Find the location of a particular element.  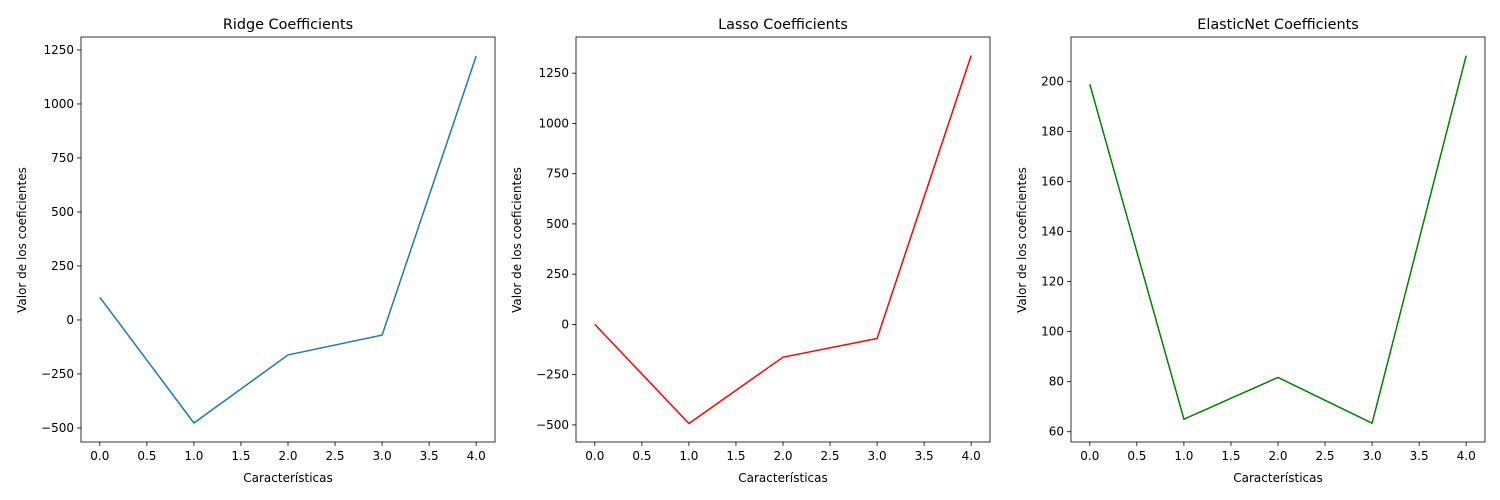

ridge-y-tick-label: −500 is located at coordinates (57, 428).